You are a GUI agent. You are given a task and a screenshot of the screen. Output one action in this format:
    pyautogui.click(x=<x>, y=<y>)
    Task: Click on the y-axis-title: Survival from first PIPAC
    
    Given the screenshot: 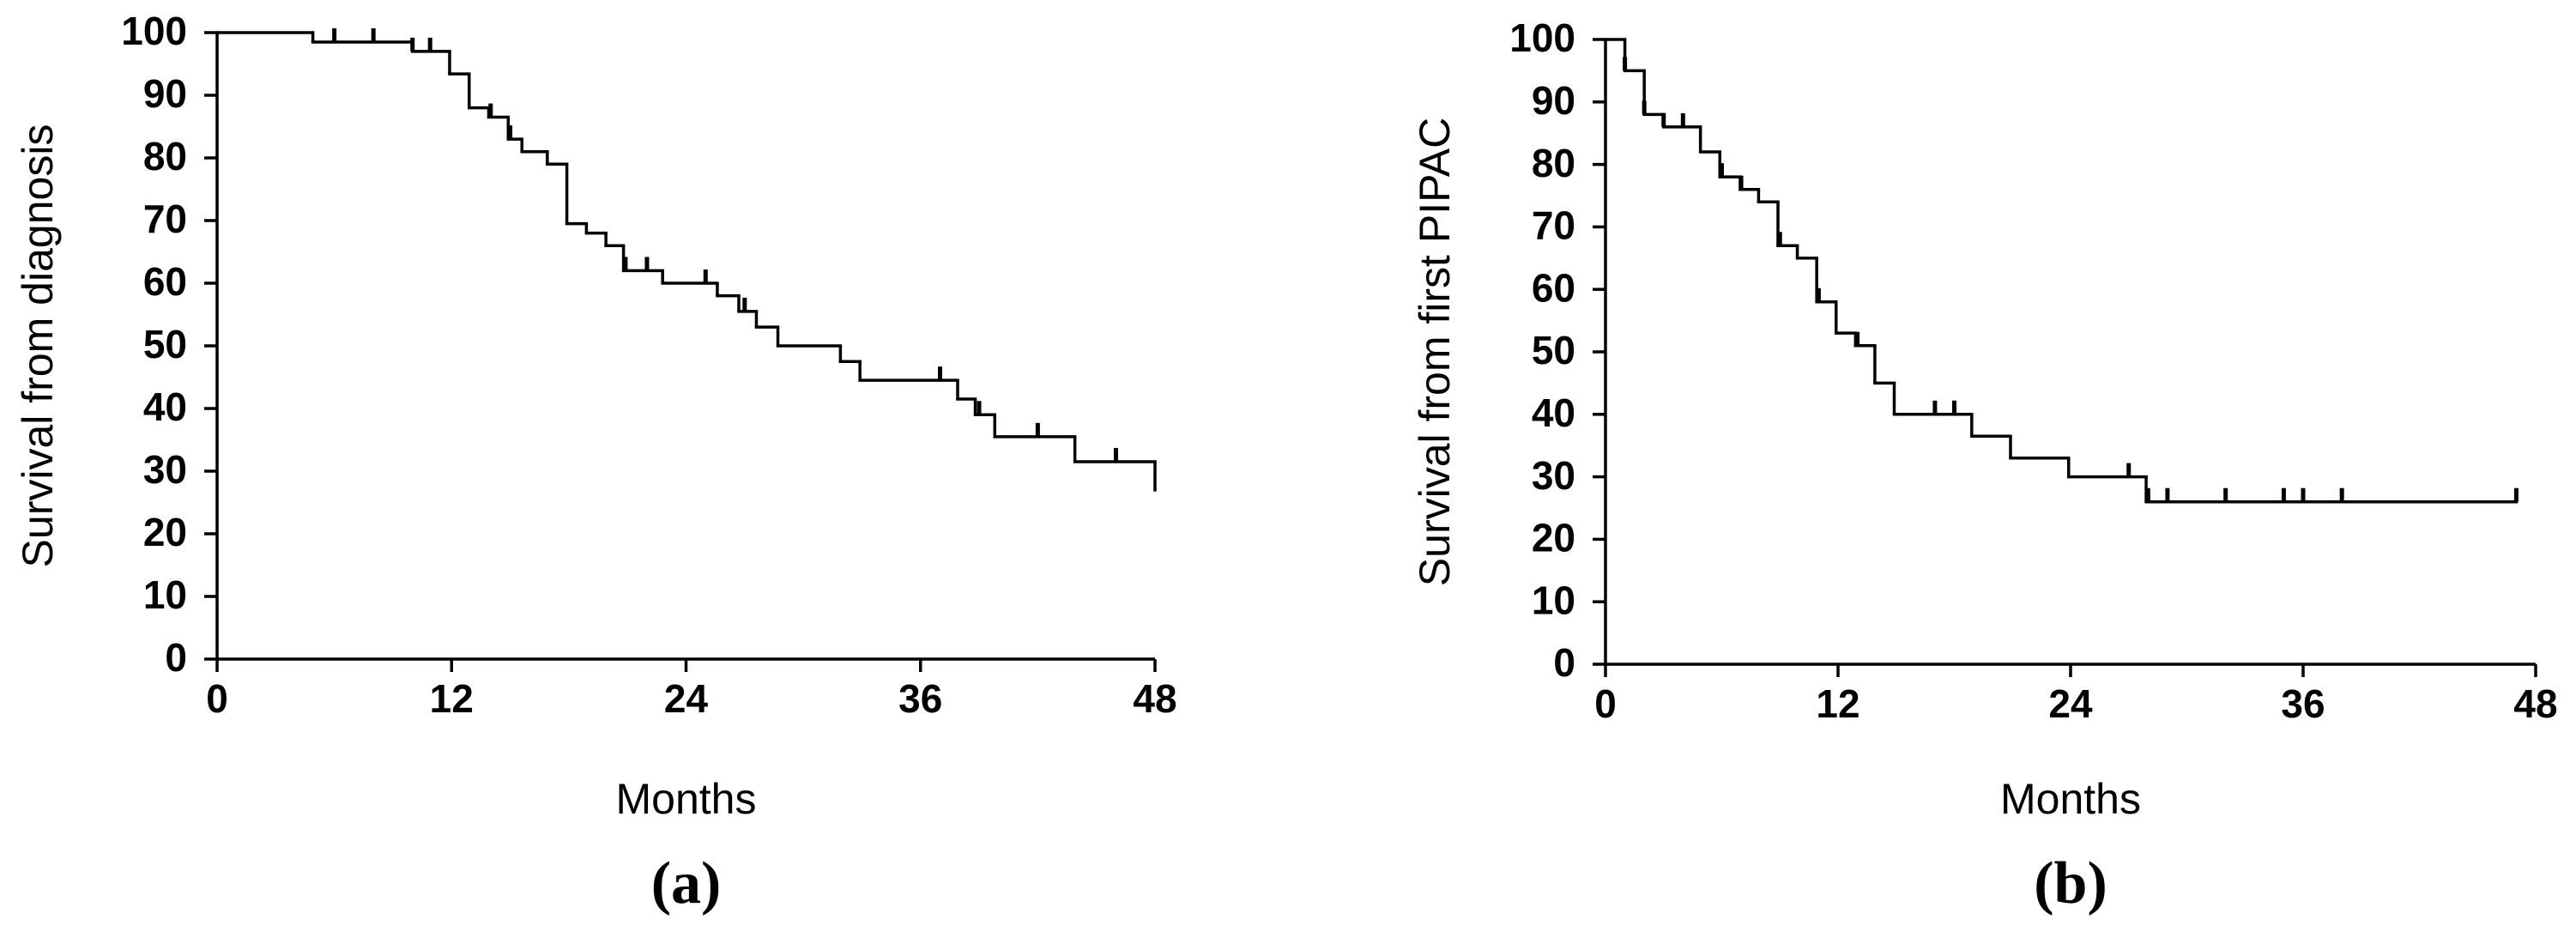 What is the action you would take?
    pyautogui.click(x=1435, y=352)
    